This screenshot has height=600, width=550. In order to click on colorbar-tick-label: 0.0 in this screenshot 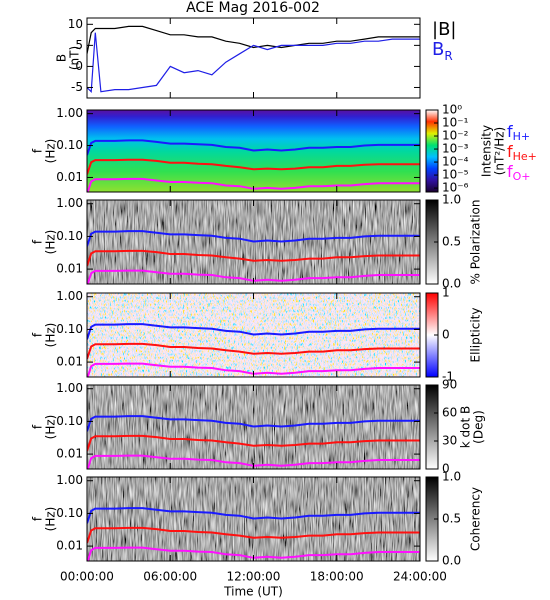, I will do `click(451, 561)`.